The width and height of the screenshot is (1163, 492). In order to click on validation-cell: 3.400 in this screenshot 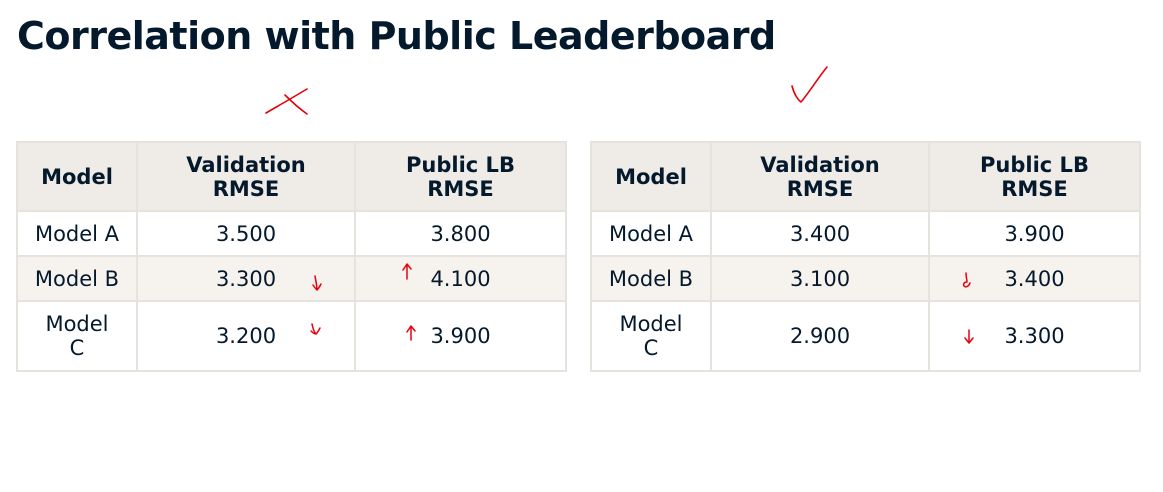, I will do `click(820, 233)`.